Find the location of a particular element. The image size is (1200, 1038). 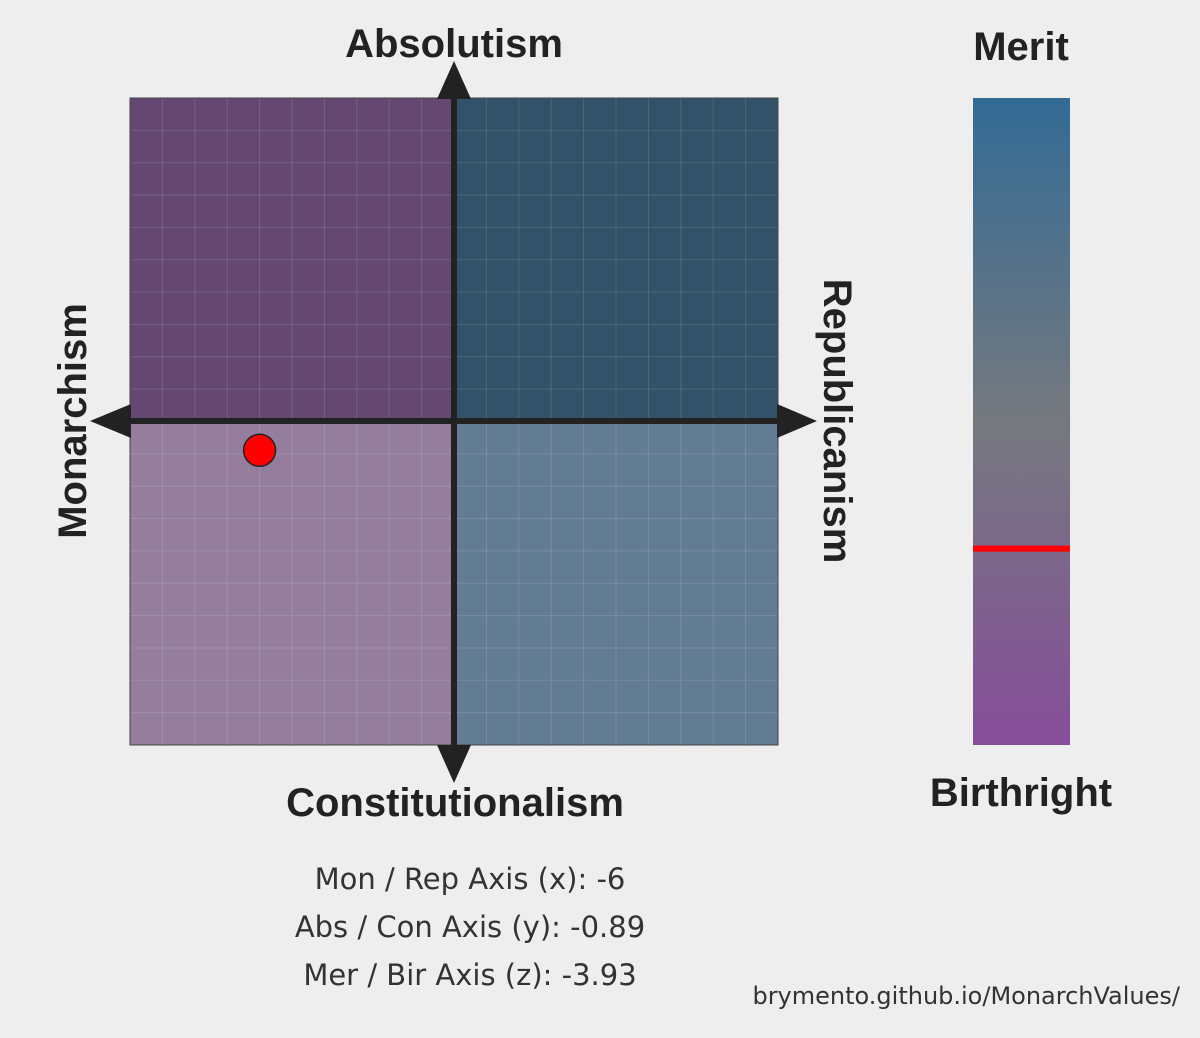

merit-birthright-bar is located at coordinates (1021, 421).